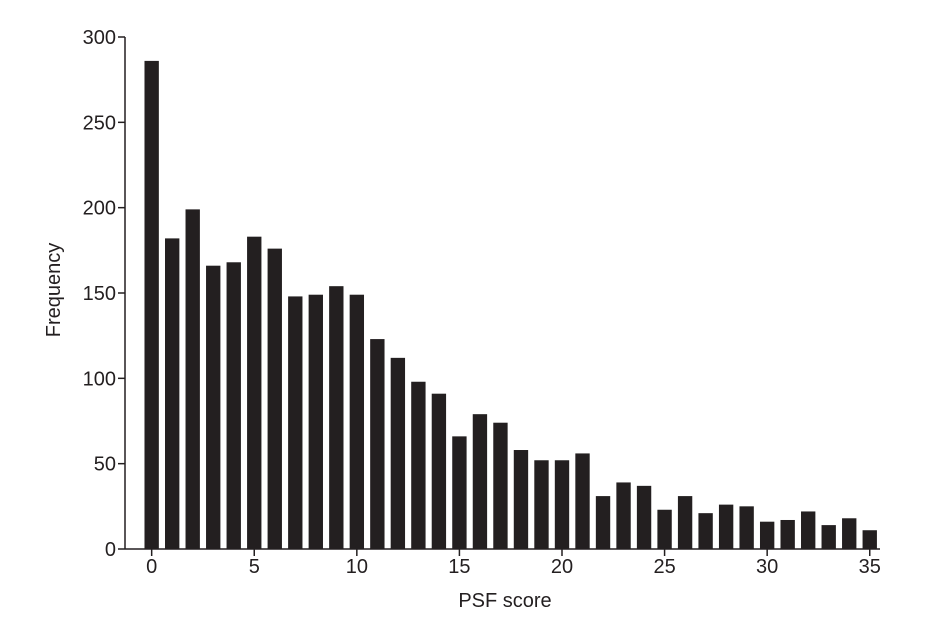 Image resolution: width=936 pixels, height=619 pixels. What do you see at coordinates (459, 567) in the screenshot?
I see `x-tick-label: 15` at bounding box center [459, 567].